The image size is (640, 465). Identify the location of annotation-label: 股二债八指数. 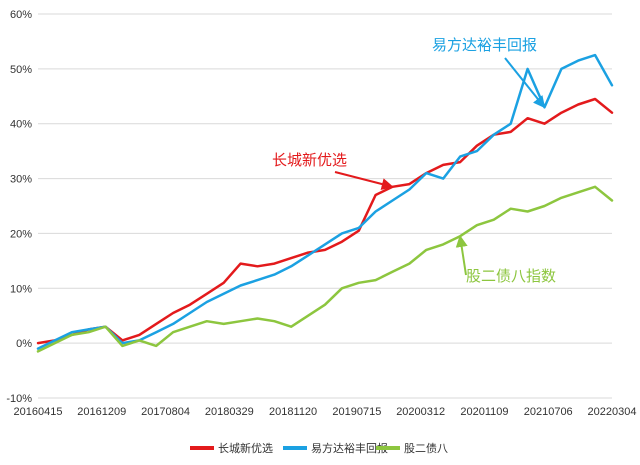
(511, 276).